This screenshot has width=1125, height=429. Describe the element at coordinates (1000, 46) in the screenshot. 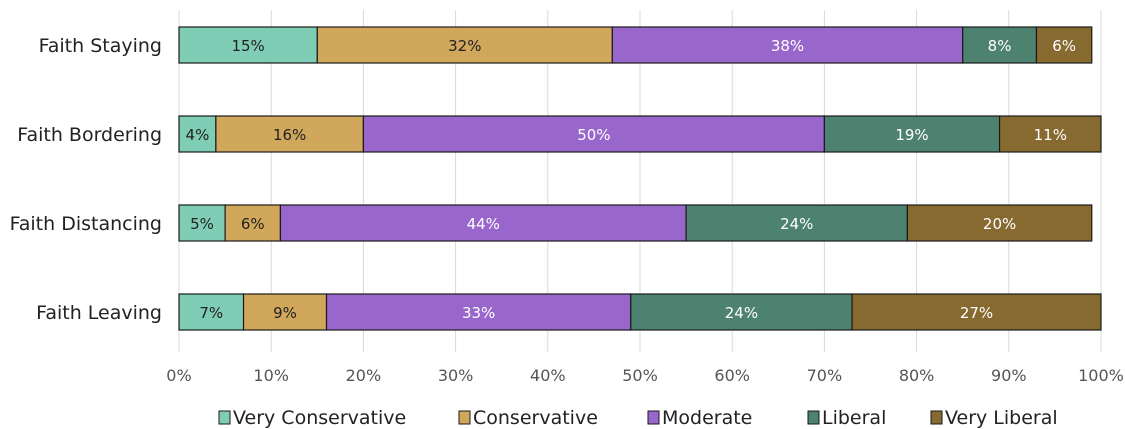

I see `data-label: 8%` at that location.